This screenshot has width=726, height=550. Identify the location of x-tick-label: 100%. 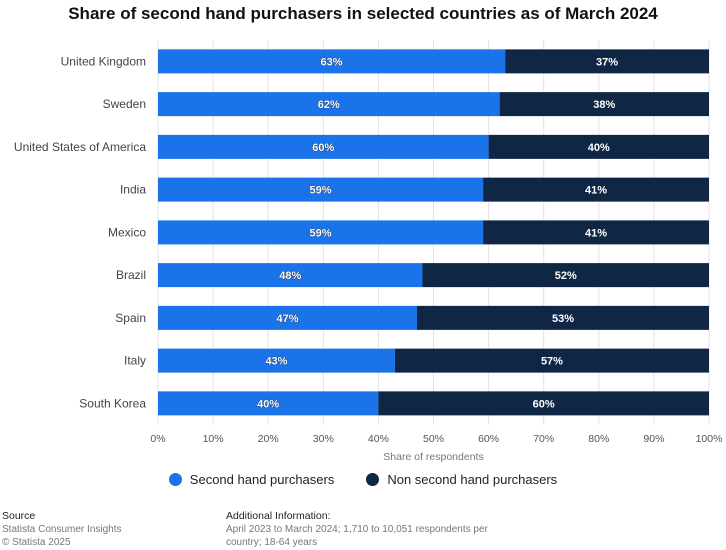
(709, 439).